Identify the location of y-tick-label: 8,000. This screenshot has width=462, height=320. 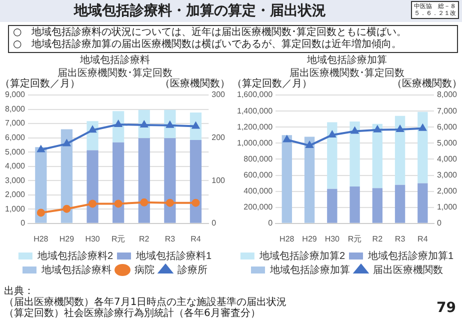
(15, 109).